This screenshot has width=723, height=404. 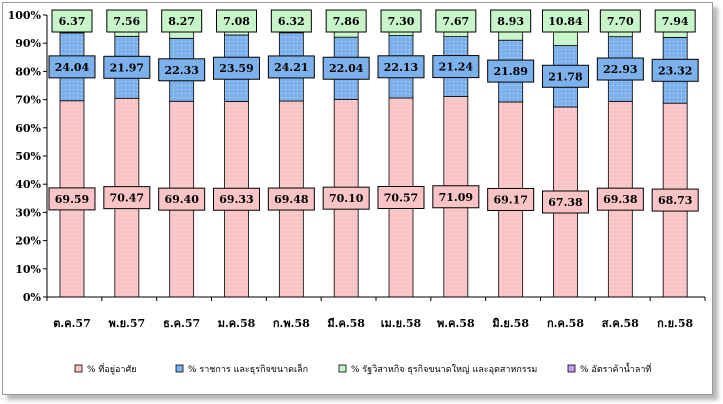 I want to click on residential-value-label: 70.10, so click(x=346, y=198).